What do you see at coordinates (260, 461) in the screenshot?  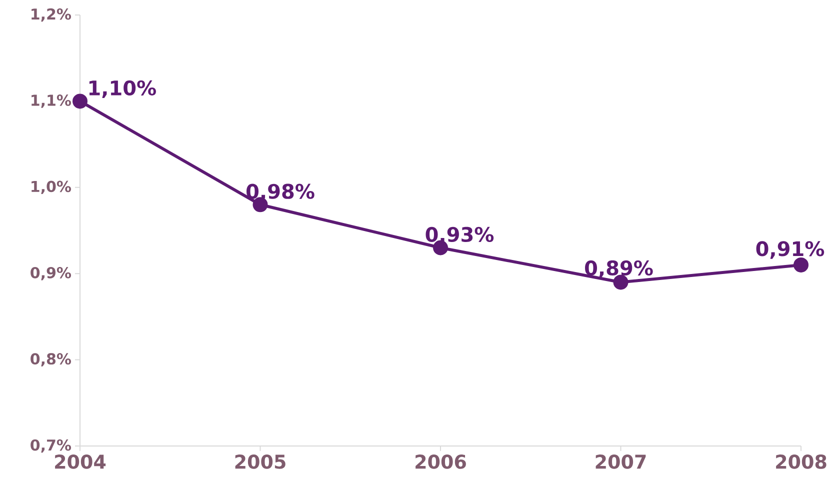 I see `x-tick-label: 2005` at bounding box center [260, 461].